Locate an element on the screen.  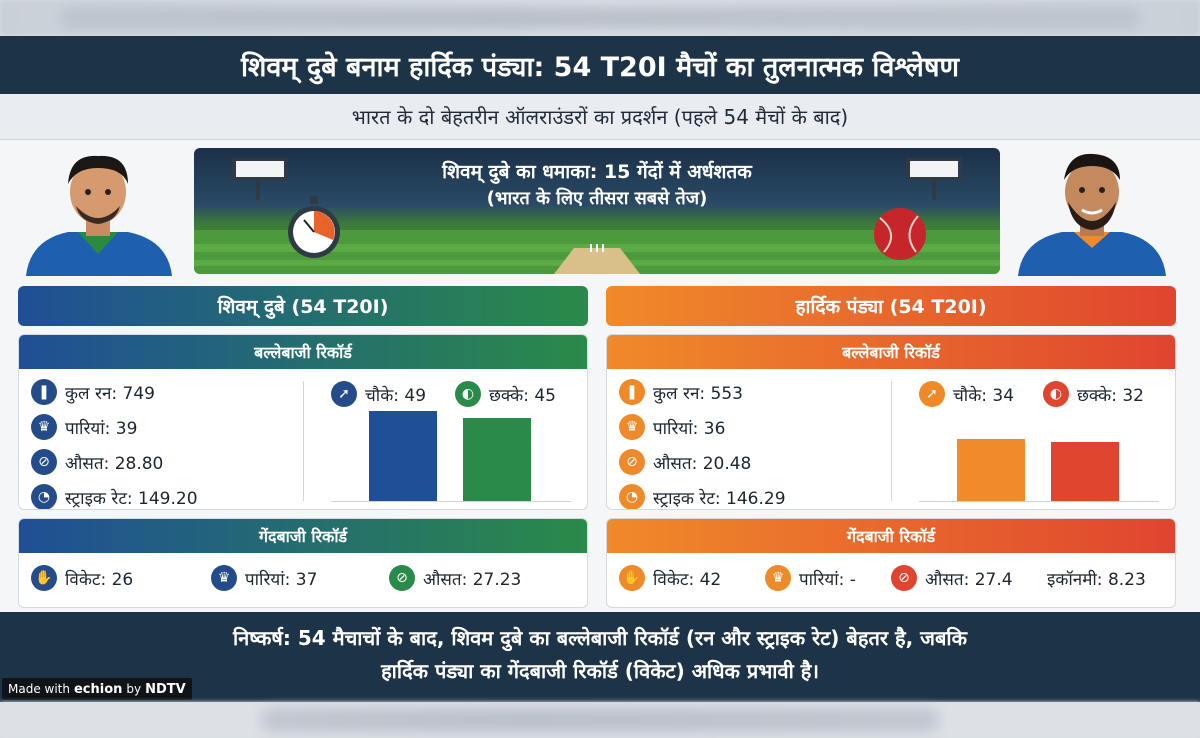
blurred-footer-strip is located at coordinates (600, 720).